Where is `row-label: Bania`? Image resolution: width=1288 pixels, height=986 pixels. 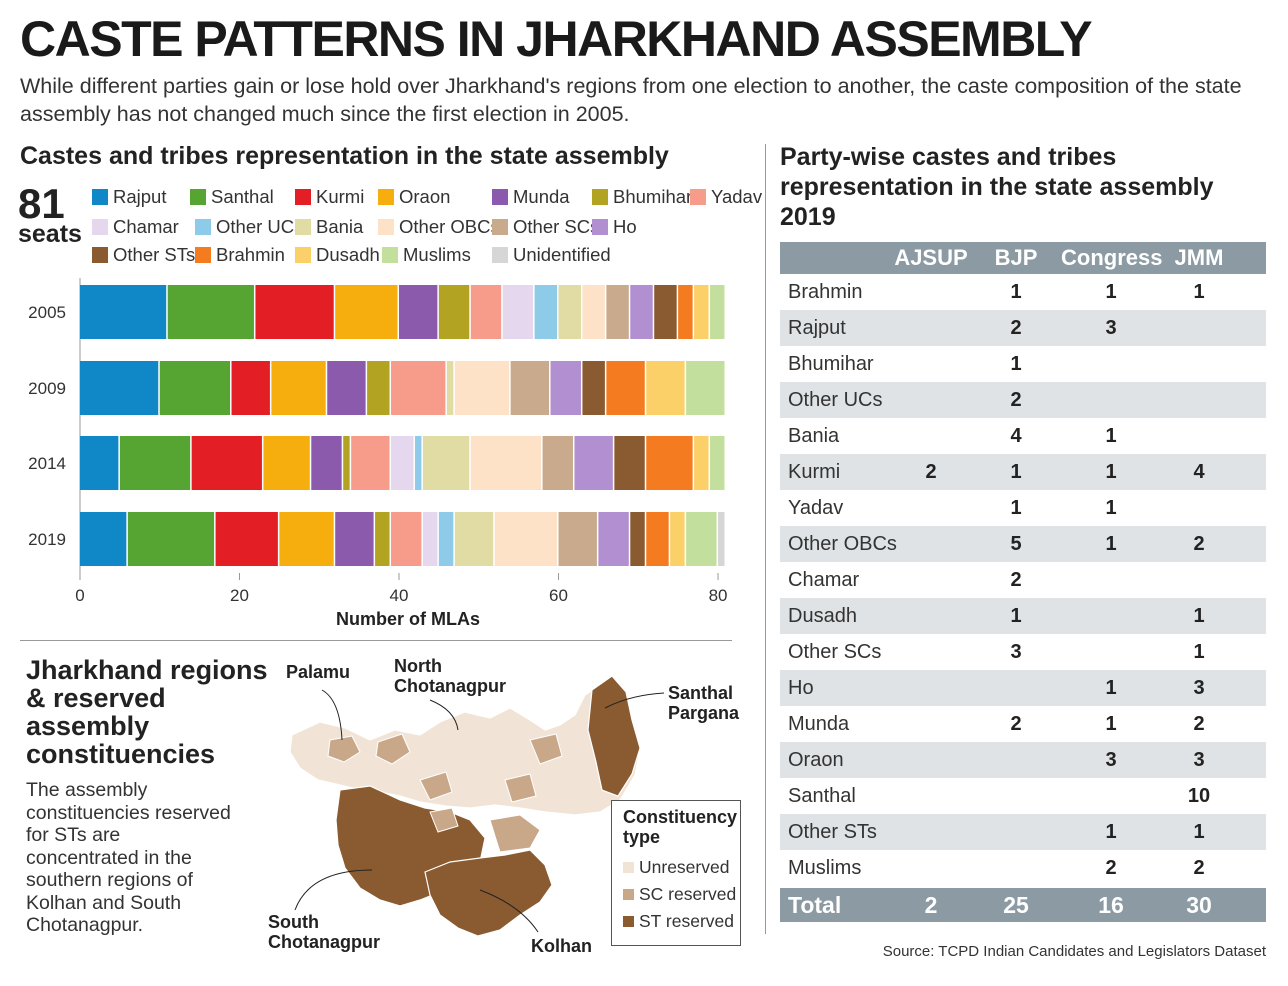 row-label: Bania is located at coordinates (814, 436).